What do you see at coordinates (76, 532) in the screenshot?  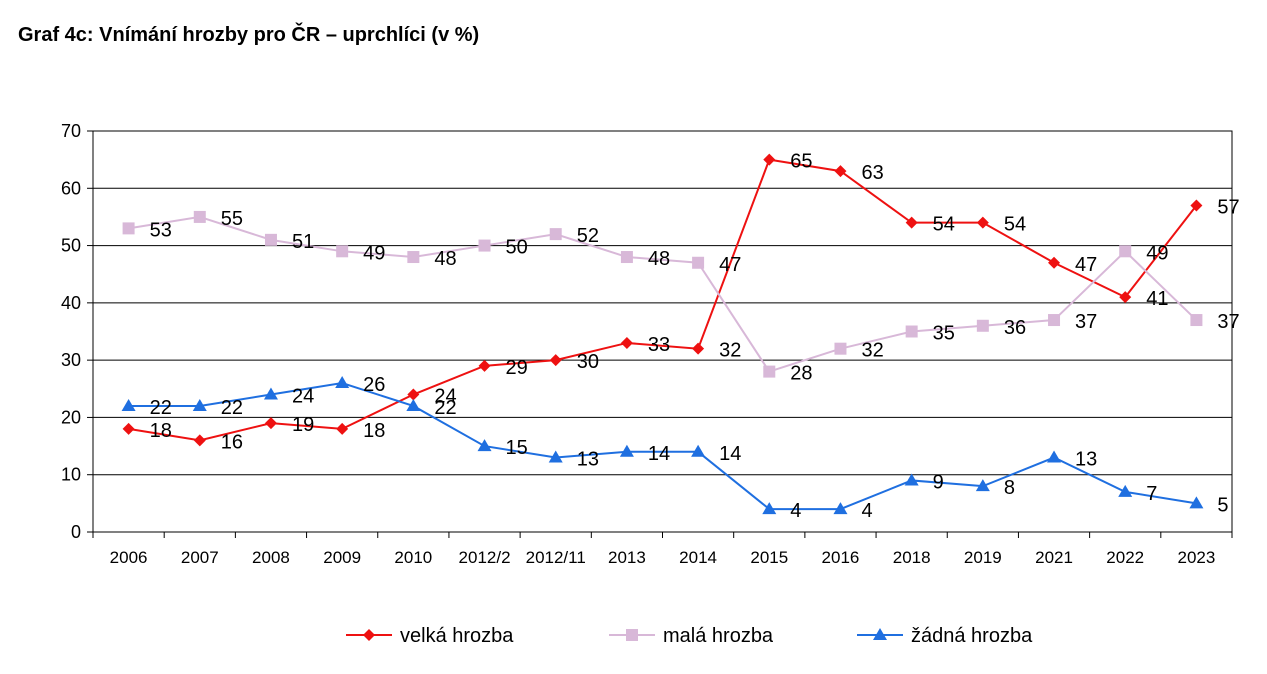 I see `y-tick-label: 0` at bounding box center [76, 532].